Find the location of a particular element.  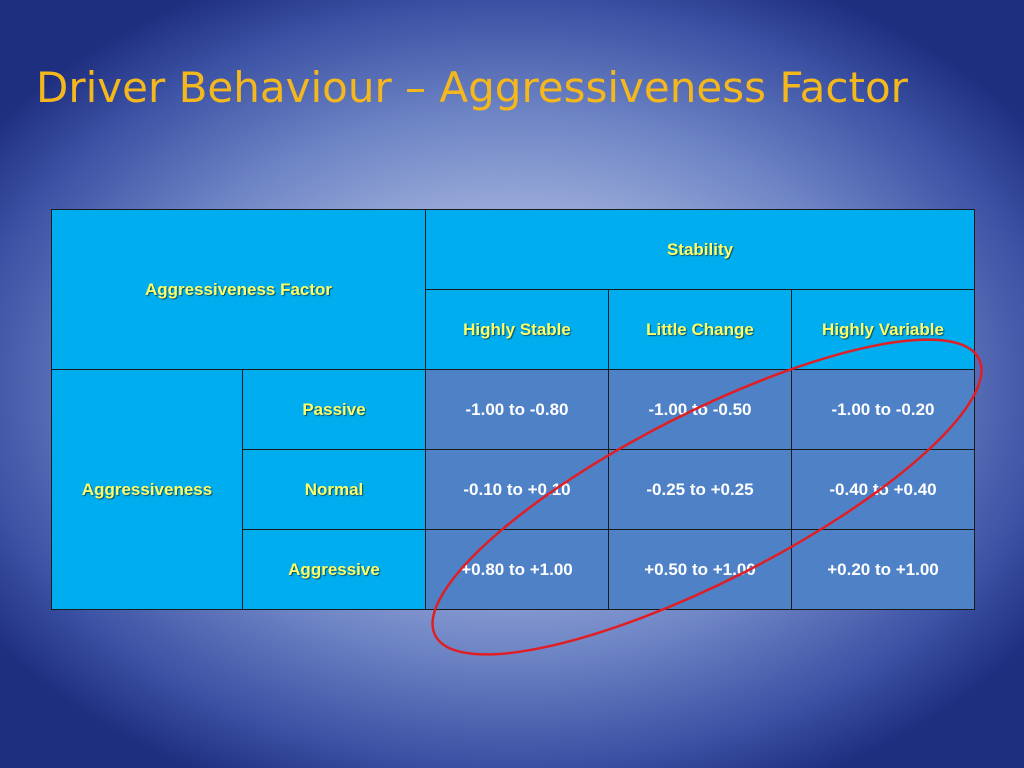

cell-passive-little-change: -1.00 to -0.50 is located at coordinates (700, 409).